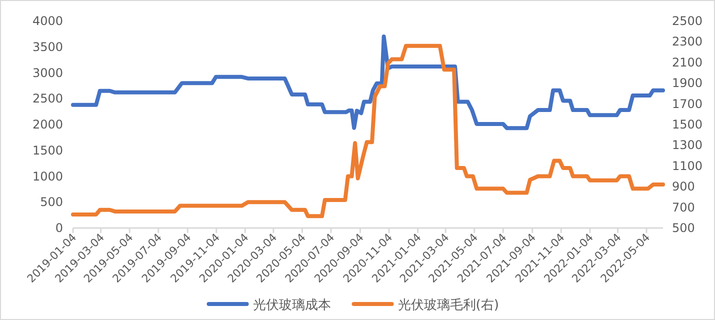  Describe the element at coordinates (47, 73) in the screenshot. I see `y-tick-label: 3000` at that location.